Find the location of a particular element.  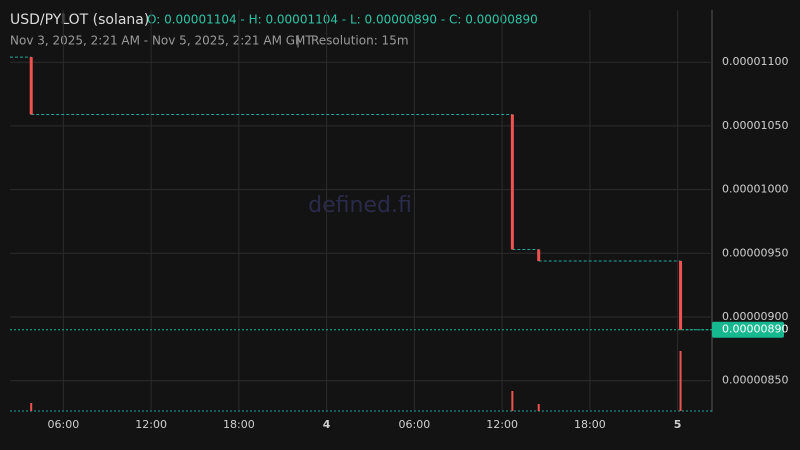

x-tick-label: 5 is located at coordinates (678, 424).